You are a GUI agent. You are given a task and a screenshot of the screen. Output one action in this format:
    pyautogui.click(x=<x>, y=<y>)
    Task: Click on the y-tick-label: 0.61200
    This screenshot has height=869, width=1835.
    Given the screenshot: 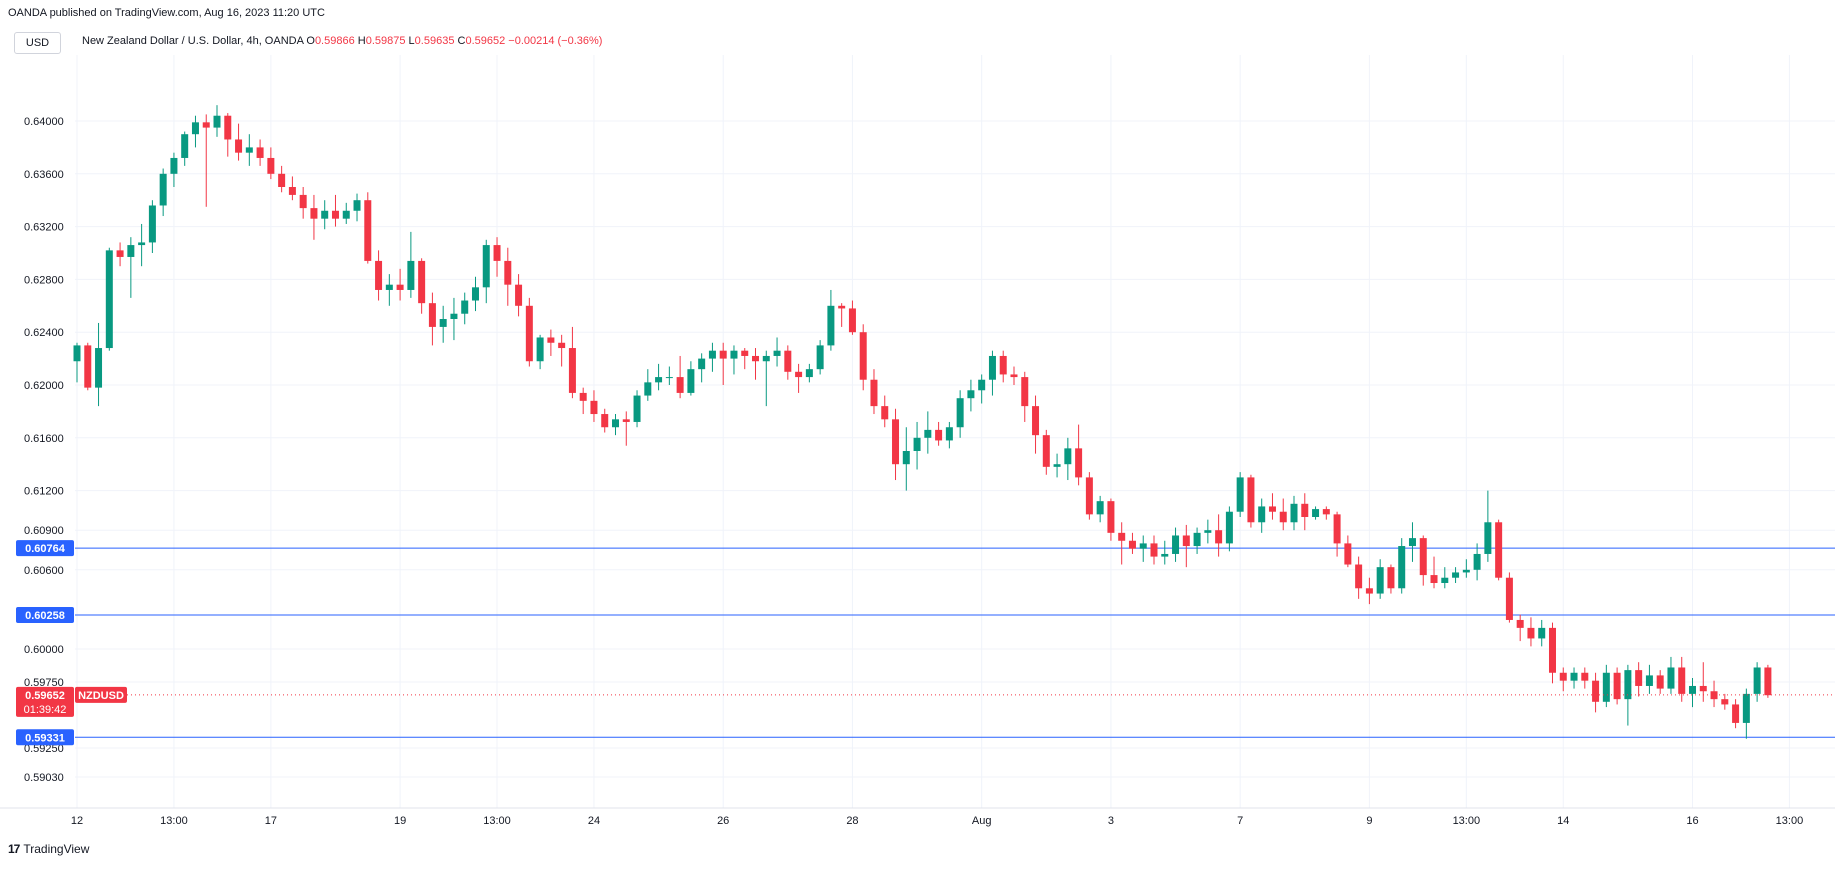 What is the action you would take?
    pyautogui.click(x=44, y=492)
    